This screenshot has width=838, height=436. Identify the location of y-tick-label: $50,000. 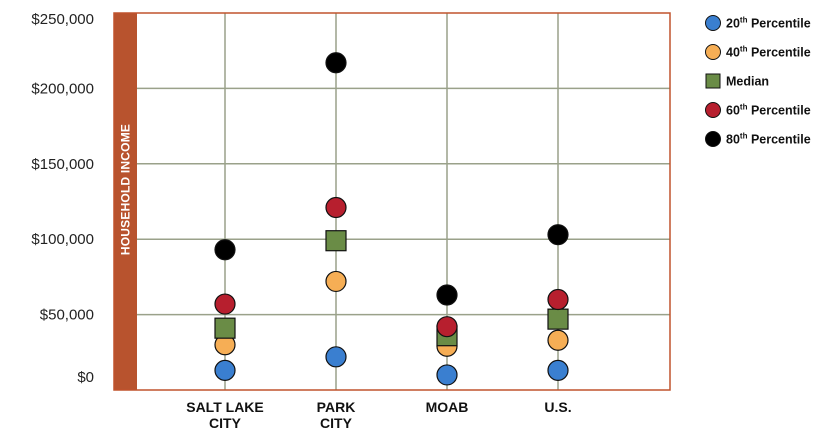
(67, 315).